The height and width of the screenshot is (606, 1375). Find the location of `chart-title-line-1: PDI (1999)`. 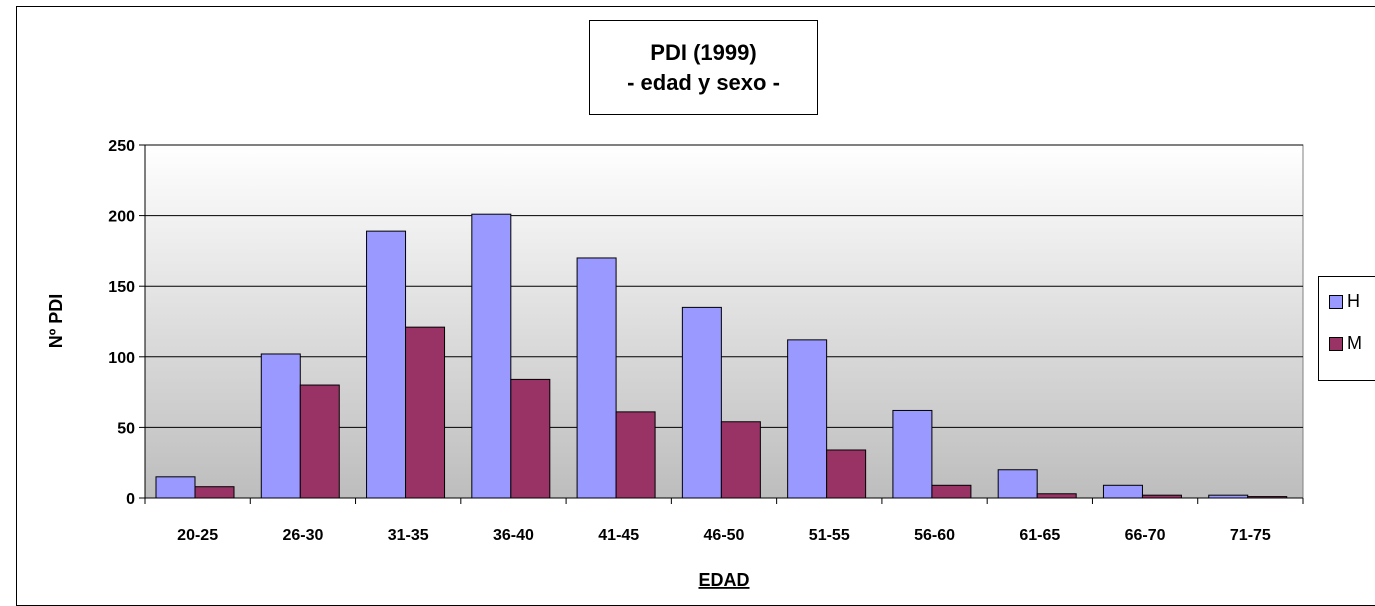

chart-title-line-1: PDI (1999) is located at coordinates (703, 52).